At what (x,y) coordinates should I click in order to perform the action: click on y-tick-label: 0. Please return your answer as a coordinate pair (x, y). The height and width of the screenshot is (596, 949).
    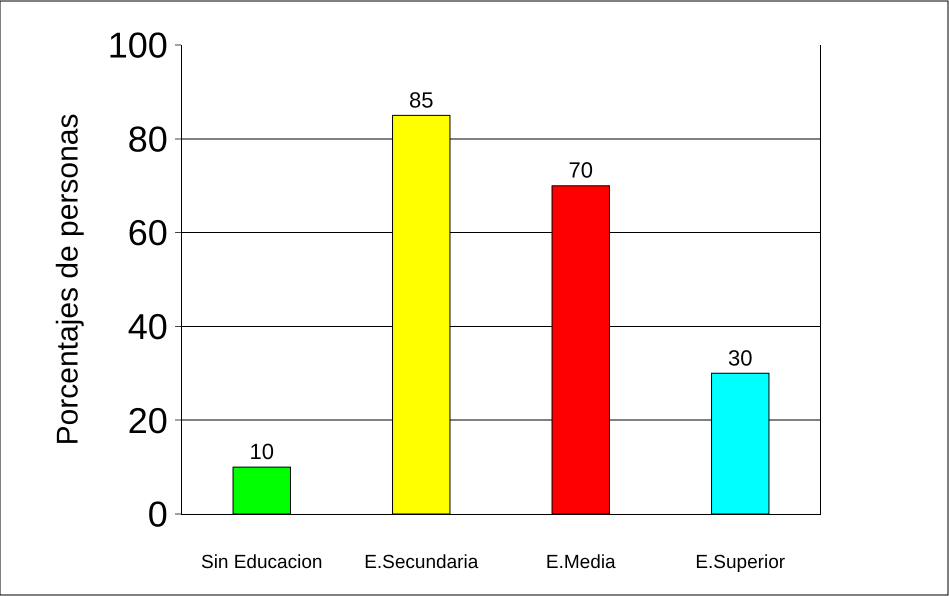
    Looking at the image, I should click on (158, 514).